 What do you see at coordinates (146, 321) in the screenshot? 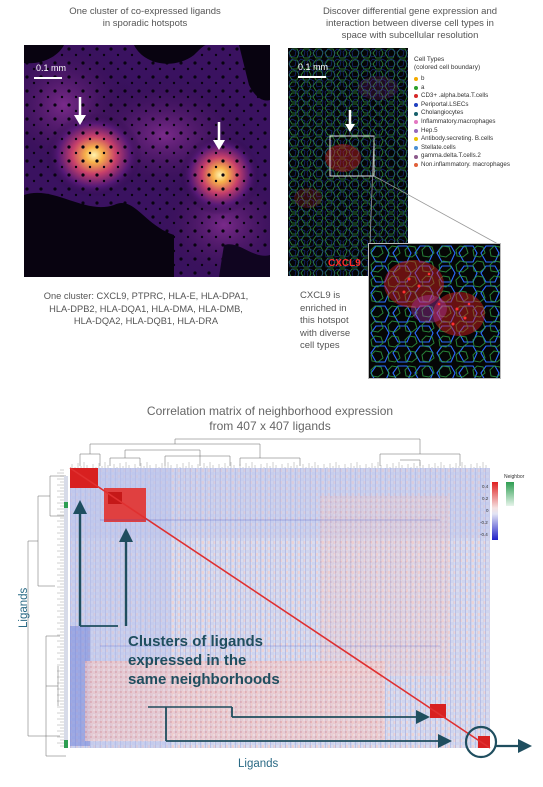
I see `cluster-text-line-3: HLA-DQA2, HLA-DQB1, HLA-DRA` at bounding box center [146, 321].